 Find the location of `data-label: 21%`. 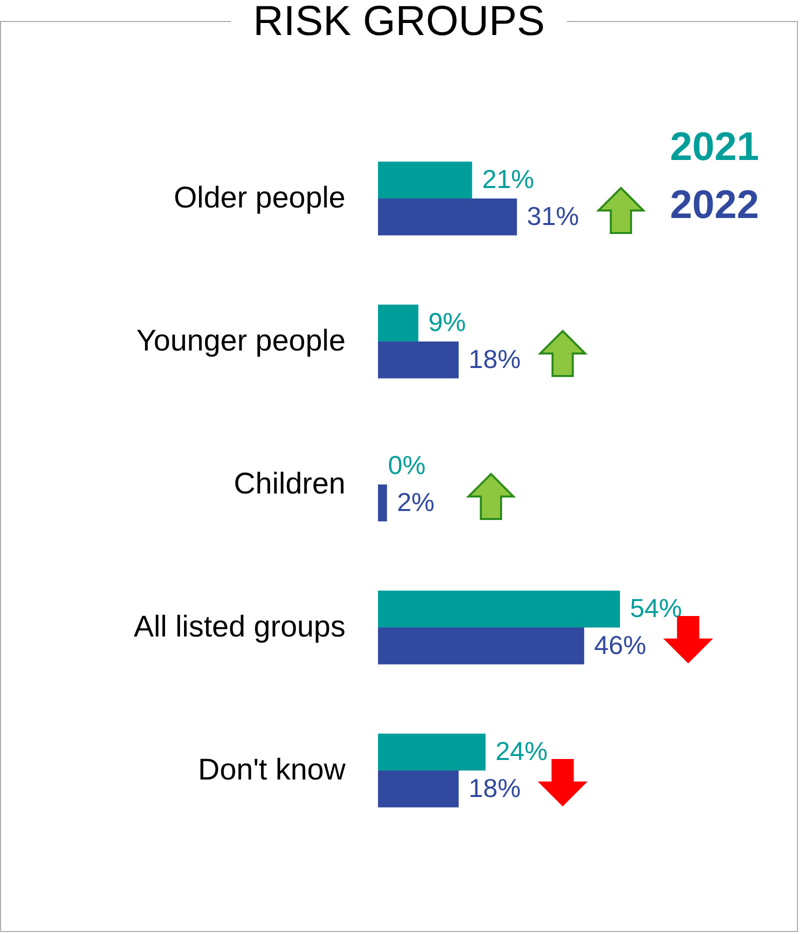

data-label: 21% is located at coordinates (508, 179).